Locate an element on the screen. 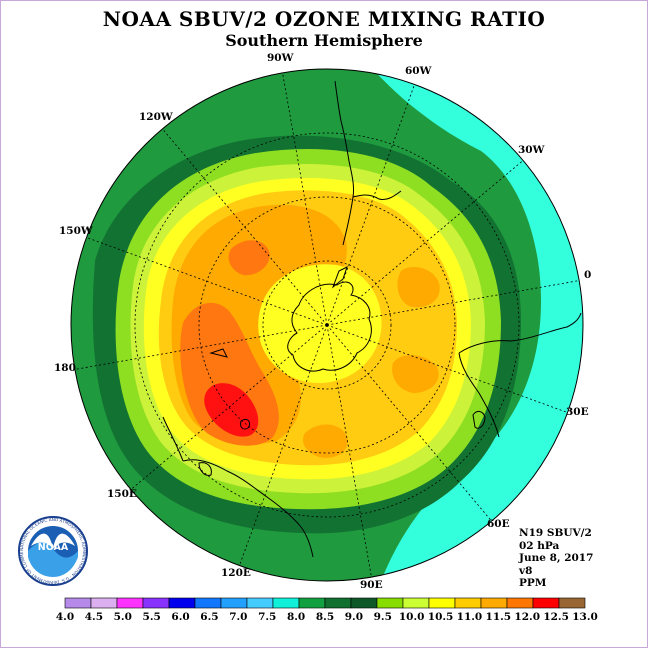 The width and height of the screenshot is (648, 648). longitude-label-0: 0 is located at coordinates (587, 275).